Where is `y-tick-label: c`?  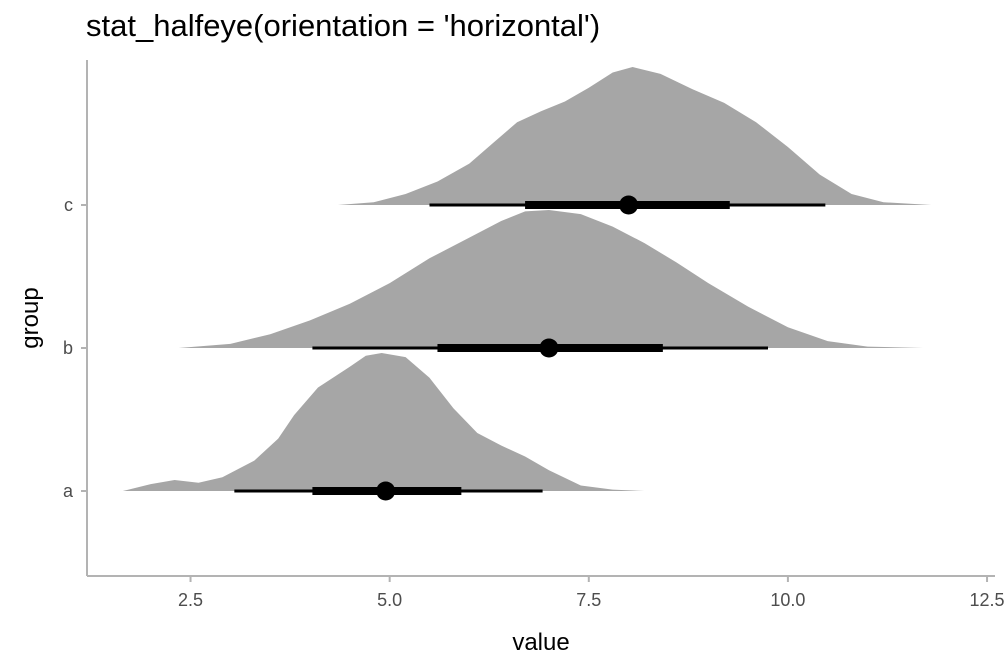 y-tick-label: c is located at coordinates (68, 205).